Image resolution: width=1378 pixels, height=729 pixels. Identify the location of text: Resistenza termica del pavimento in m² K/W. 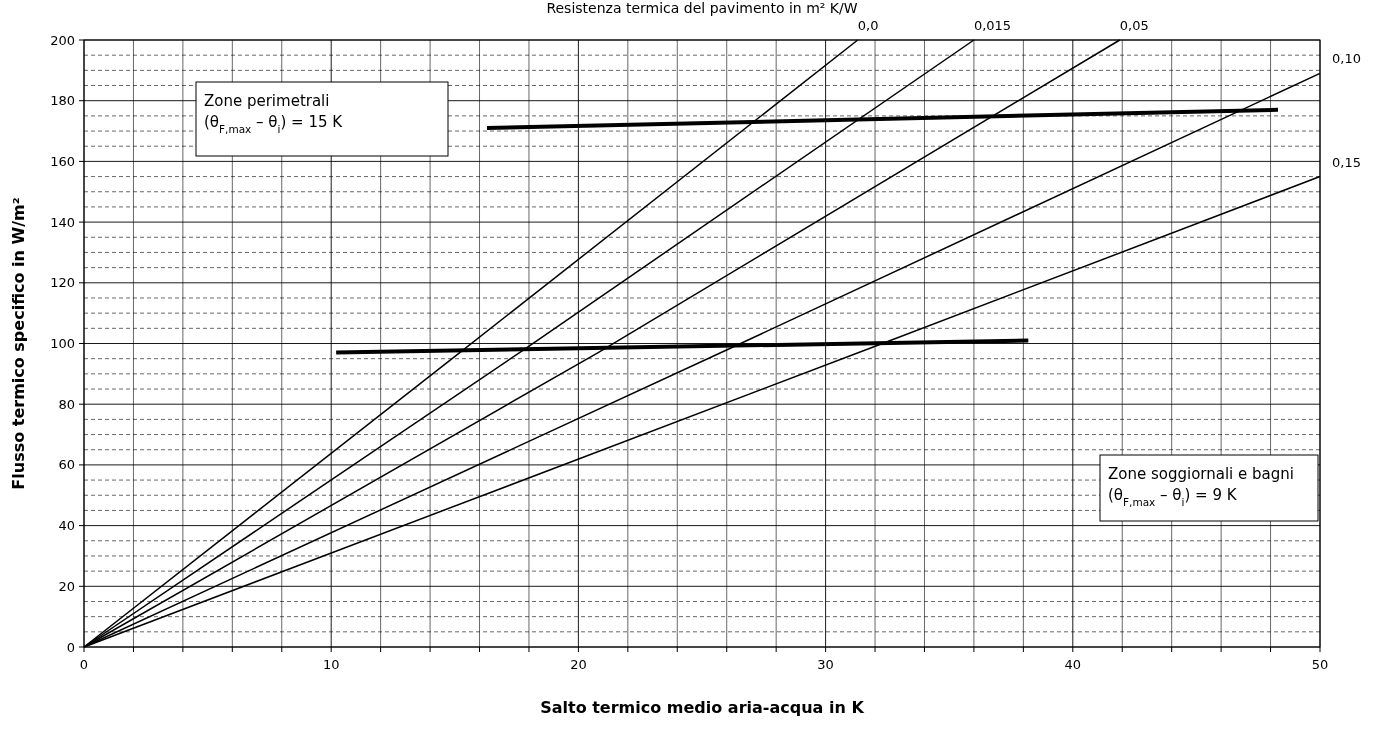
(702, 8).